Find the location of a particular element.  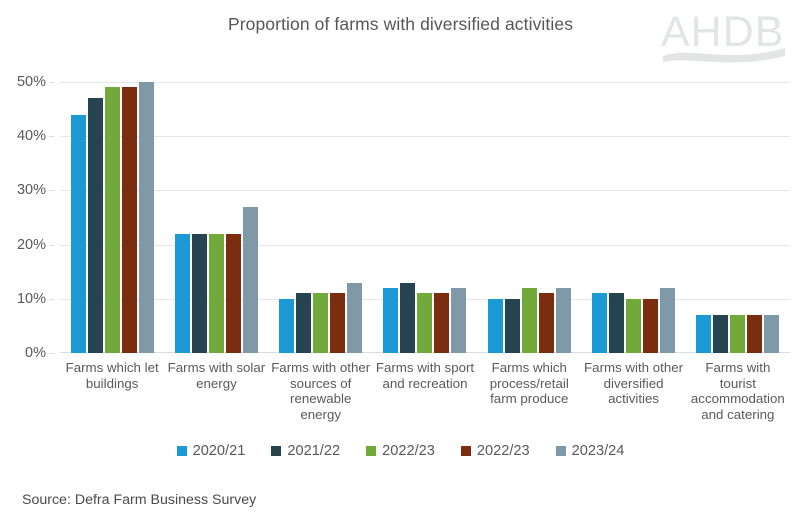

ahdb-logo: AHDB is located at coordinates (724, 35).